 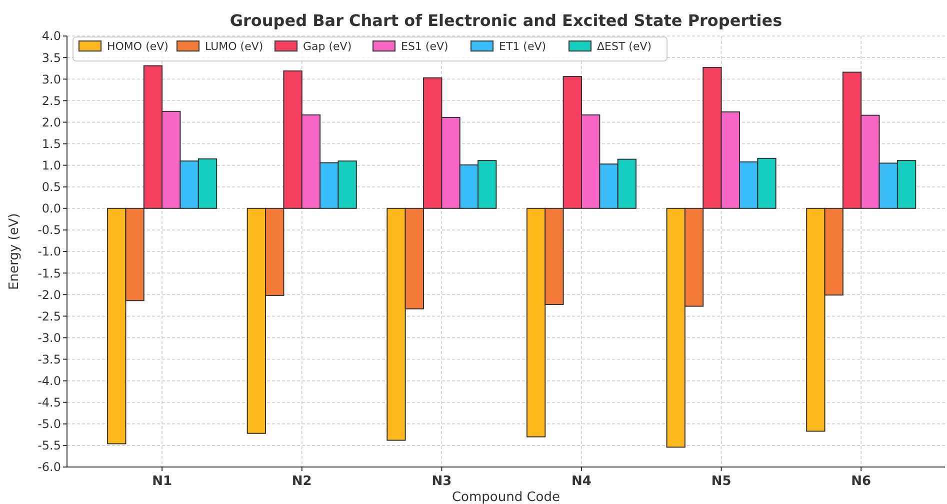 What do you see at coordinates (721, 481) in the screenshot?
I see `x-tick-label: N5` at bounding box center [721, 481].